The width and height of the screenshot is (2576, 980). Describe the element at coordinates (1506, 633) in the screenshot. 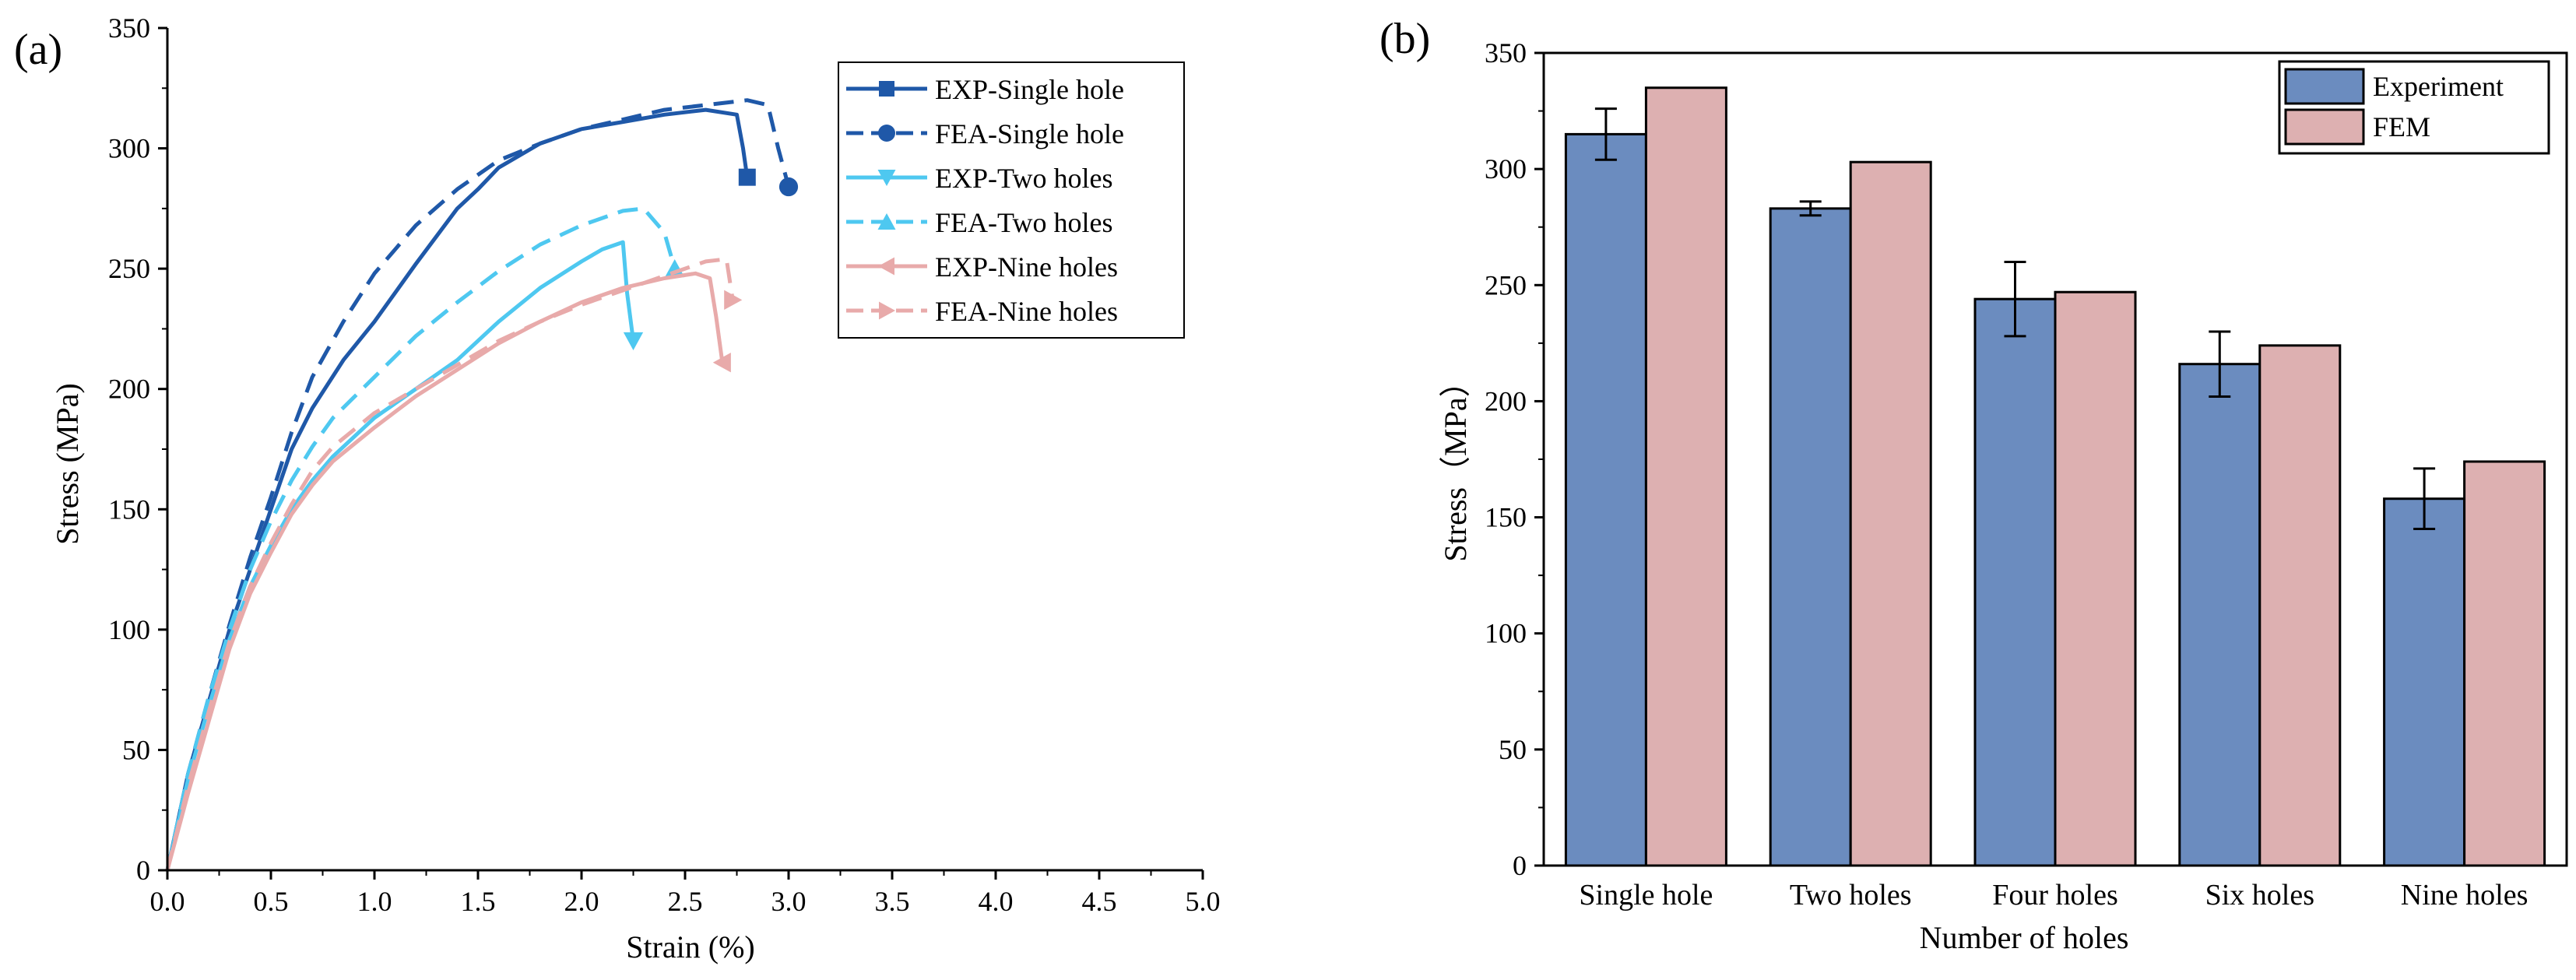

I see `y-tick-label-b: 100` at that location.